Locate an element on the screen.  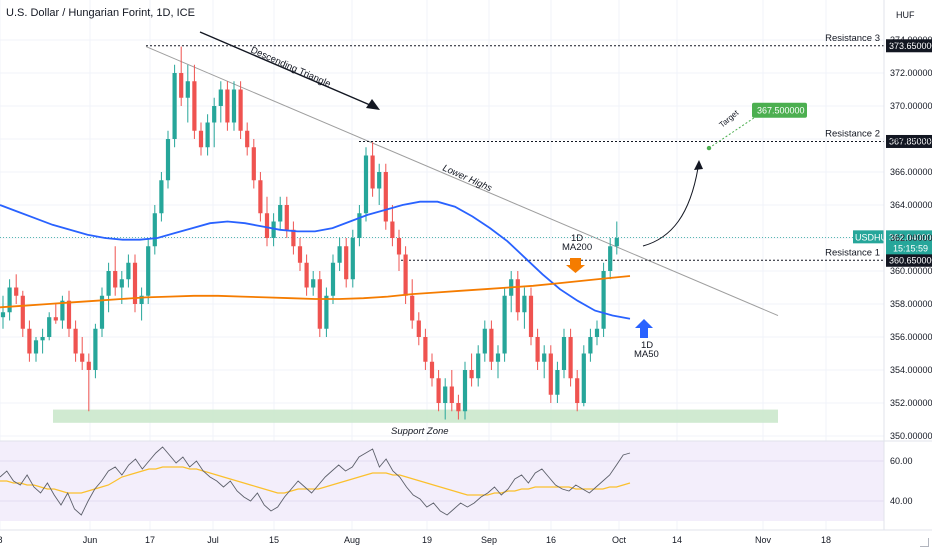
x-tick-label: Jul is located at coordinates (213, 540).